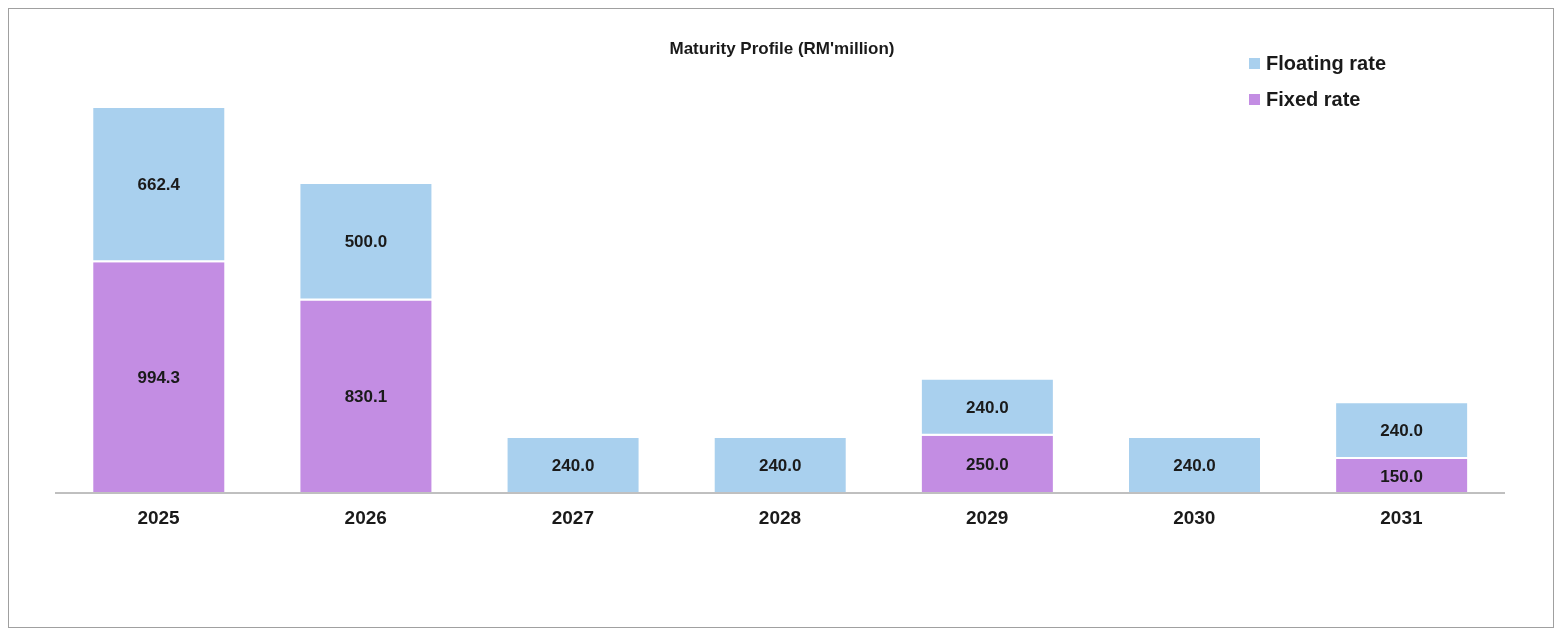 The height and width of the screenshot is (637, 1562). What do you see at coordinates (159, 185) in the screenshot?
I see `data-label: 662.4` at bounding box center [159, 185].